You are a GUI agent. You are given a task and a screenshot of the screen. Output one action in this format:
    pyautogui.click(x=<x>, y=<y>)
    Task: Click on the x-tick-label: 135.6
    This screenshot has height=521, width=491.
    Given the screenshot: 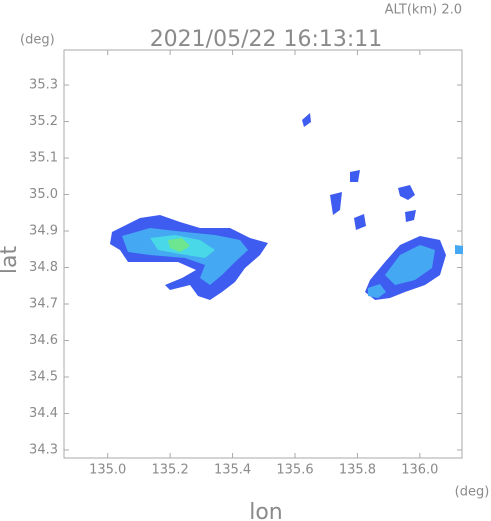 What is the action you would take?
    pyautogui.click(x=294, y=470)
    